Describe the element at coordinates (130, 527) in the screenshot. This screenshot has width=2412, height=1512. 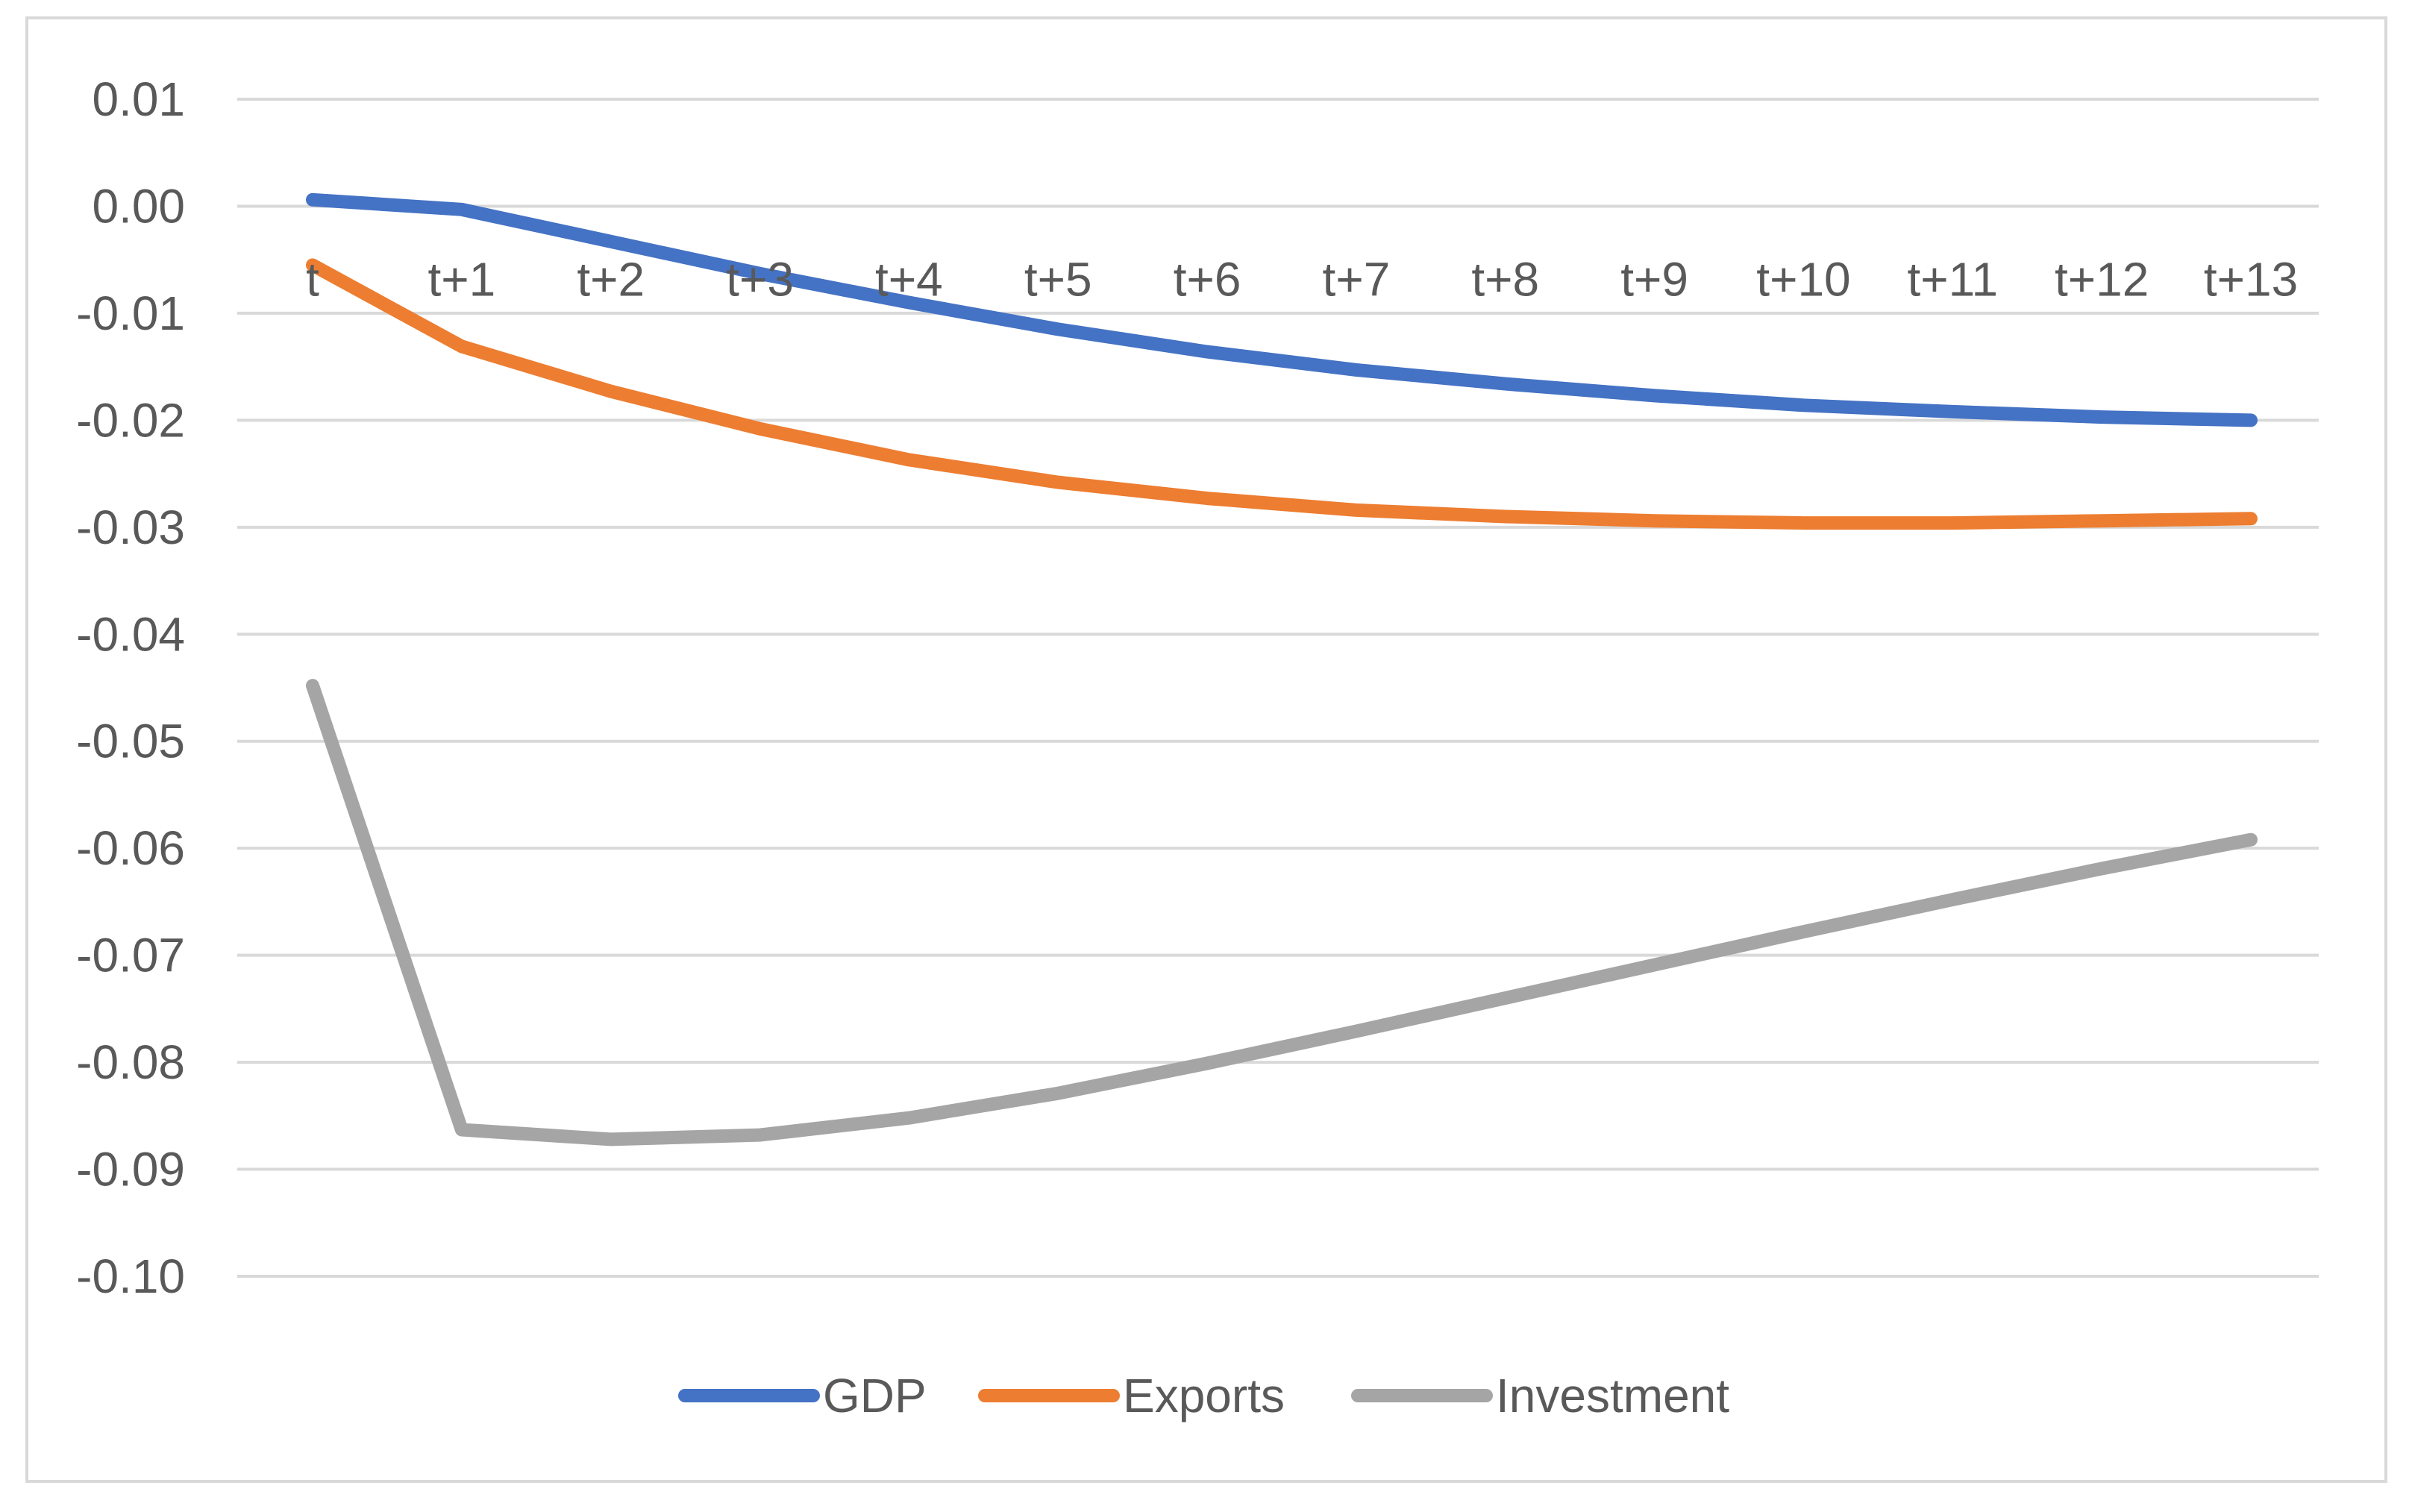
I see `y-tick-label: -0.03` at that location.